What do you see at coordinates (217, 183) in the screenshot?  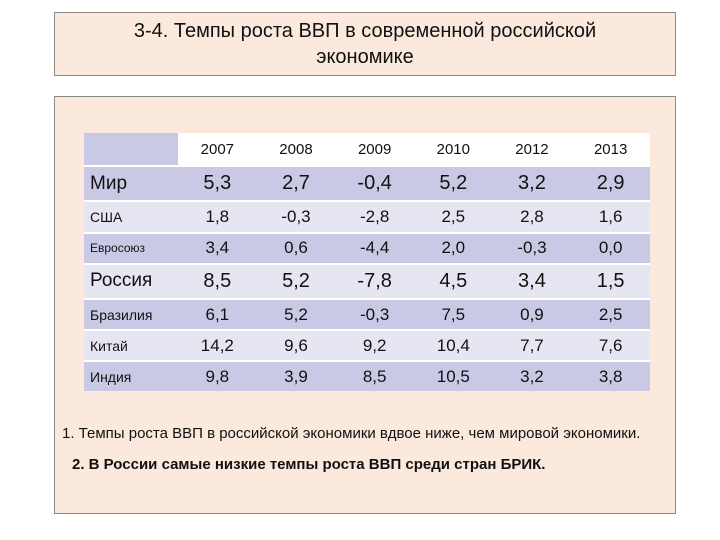 I see `value-cell: 5,3` at bounding box center [217, 183].